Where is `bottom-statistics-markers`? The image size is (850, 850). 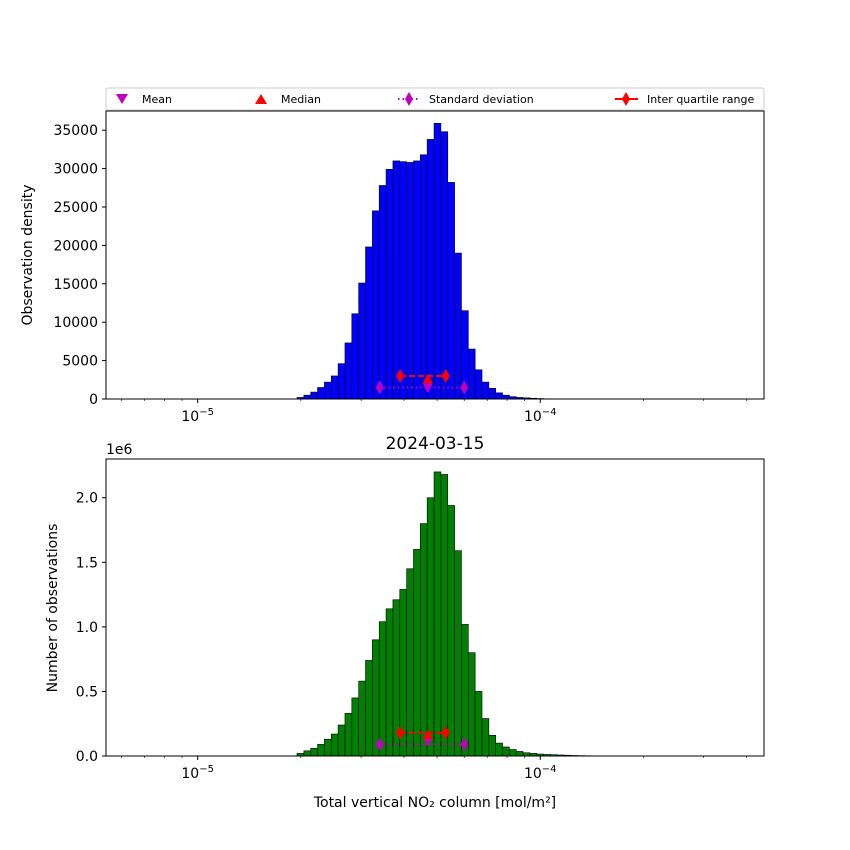
bottom-statistics-markers is located at coordinates (422, 738).